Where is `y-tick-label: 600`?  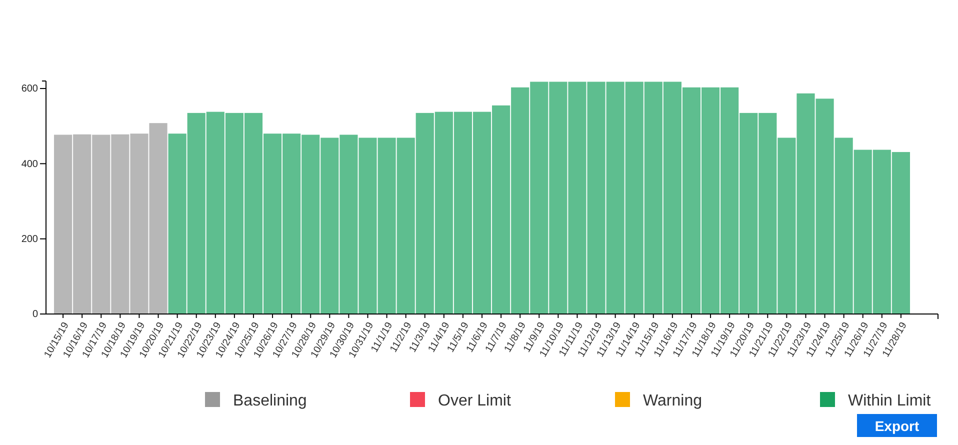
y-tick-label: 600 is located at coordinates (29, 89).